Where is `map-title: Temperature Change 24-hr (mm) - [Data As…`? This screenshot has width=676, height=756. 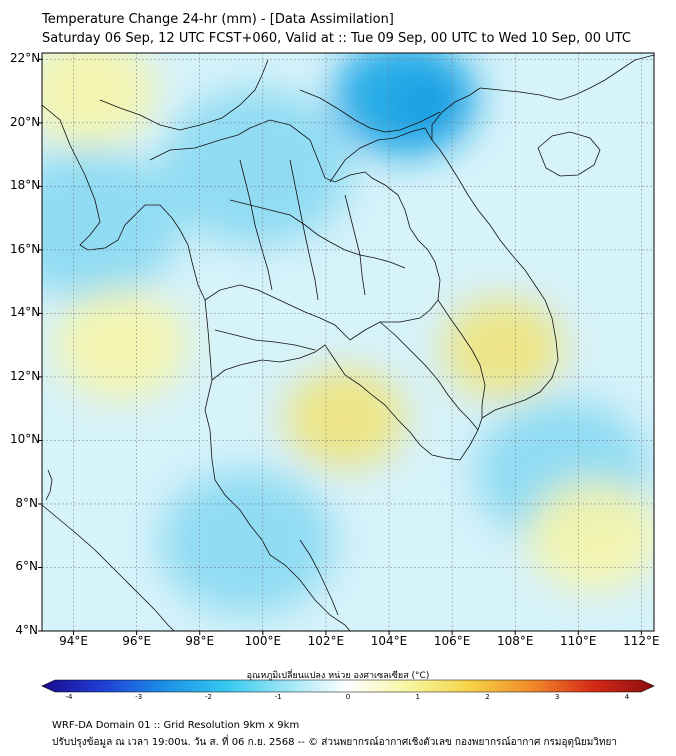
map-title: Temperature Change 24-hr (mm) - [Data As… is located at coordinates (218, 19).